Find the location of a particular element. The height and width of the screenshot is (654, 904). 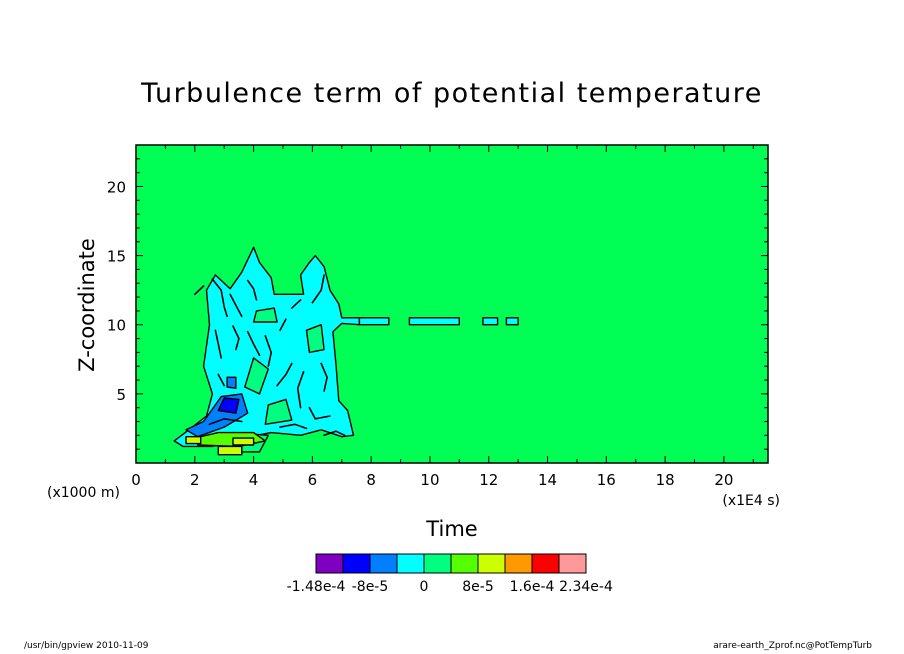

y-tick-label: 10 is located at coordinates (116, 326).